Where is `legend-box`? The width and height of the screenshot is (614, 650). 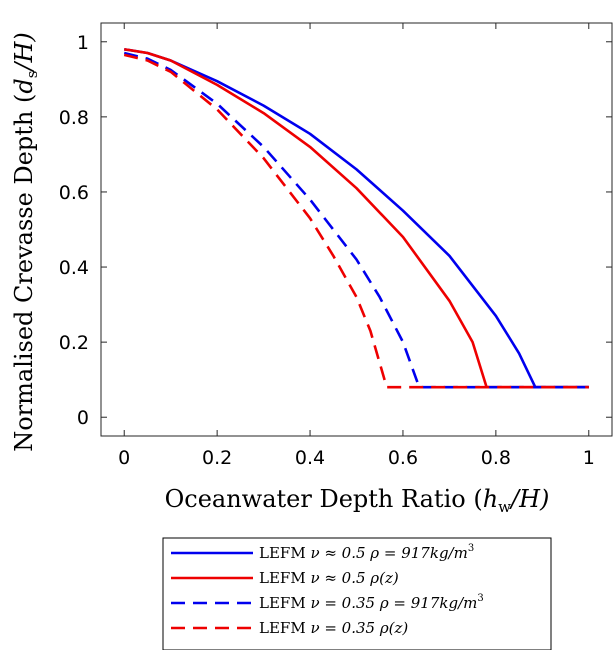
legend-box is located at coordinates (357, 593).